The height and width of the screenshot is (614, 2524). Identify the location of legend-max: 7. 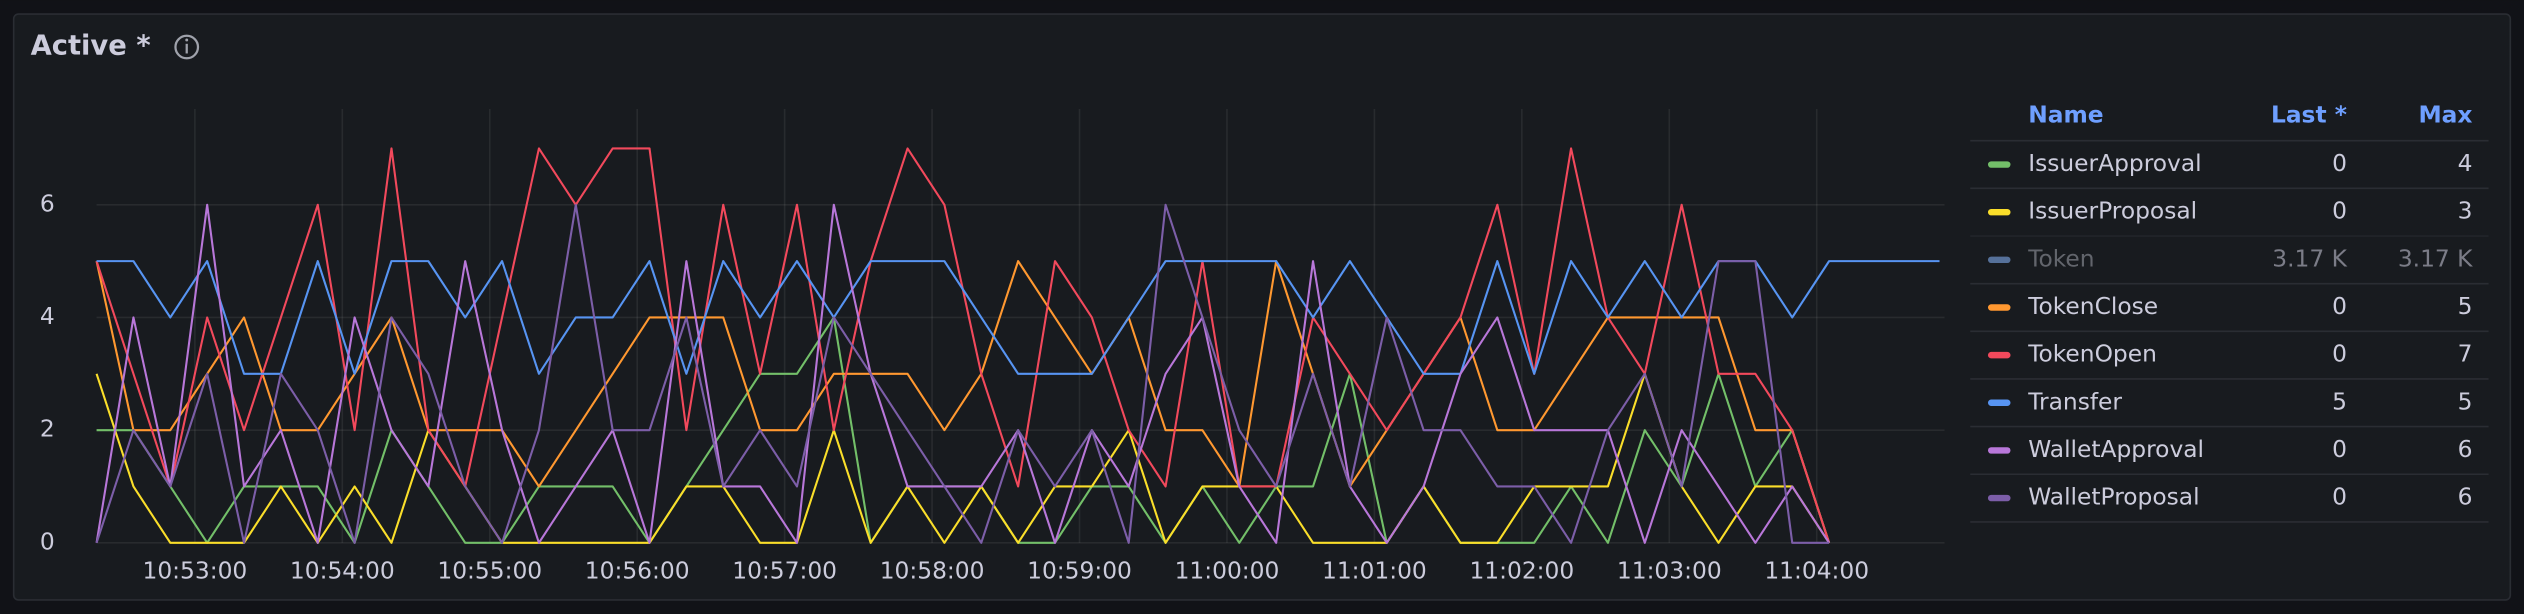
(2465, 354).